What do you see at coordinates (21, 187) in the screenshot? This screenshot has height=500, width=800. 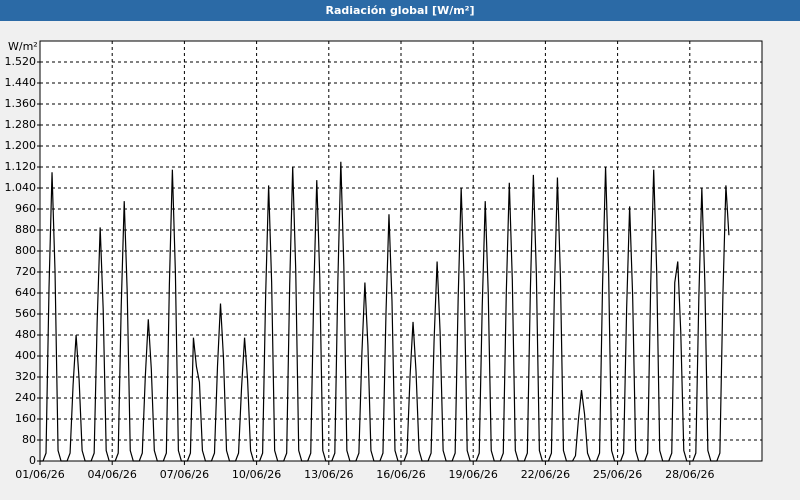 I see `y-tick-label: 1.040` at bounding box center [21, 187].